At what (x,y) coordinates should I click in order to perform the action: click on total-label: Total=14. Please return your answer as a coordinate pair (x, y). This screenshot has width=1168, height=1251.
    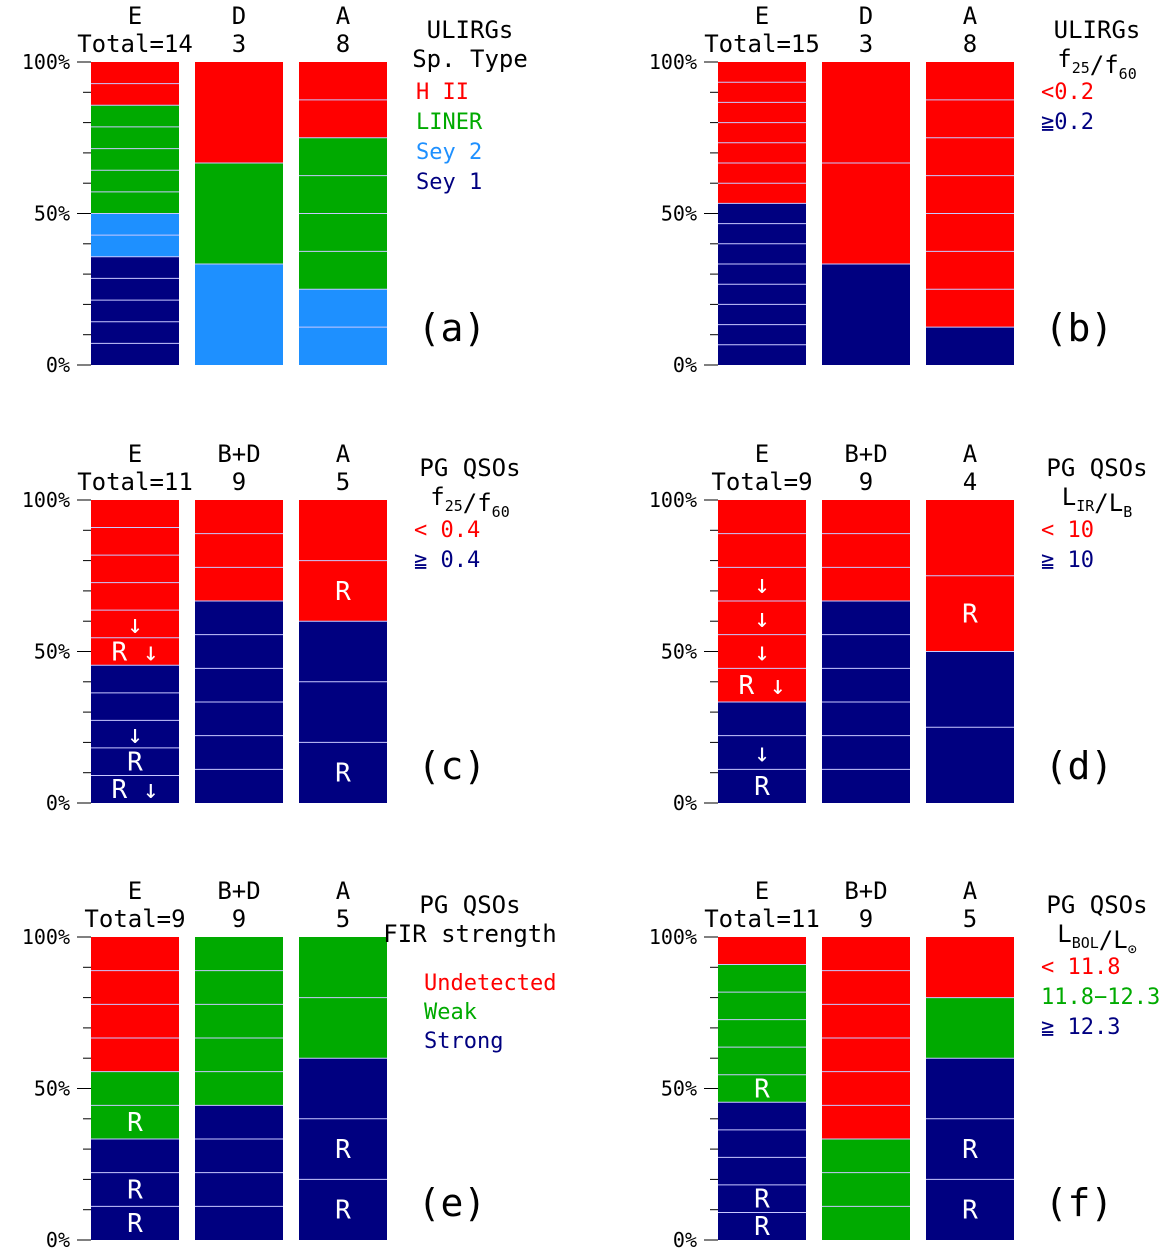
    Looking at the image, I should click on (135, 44).